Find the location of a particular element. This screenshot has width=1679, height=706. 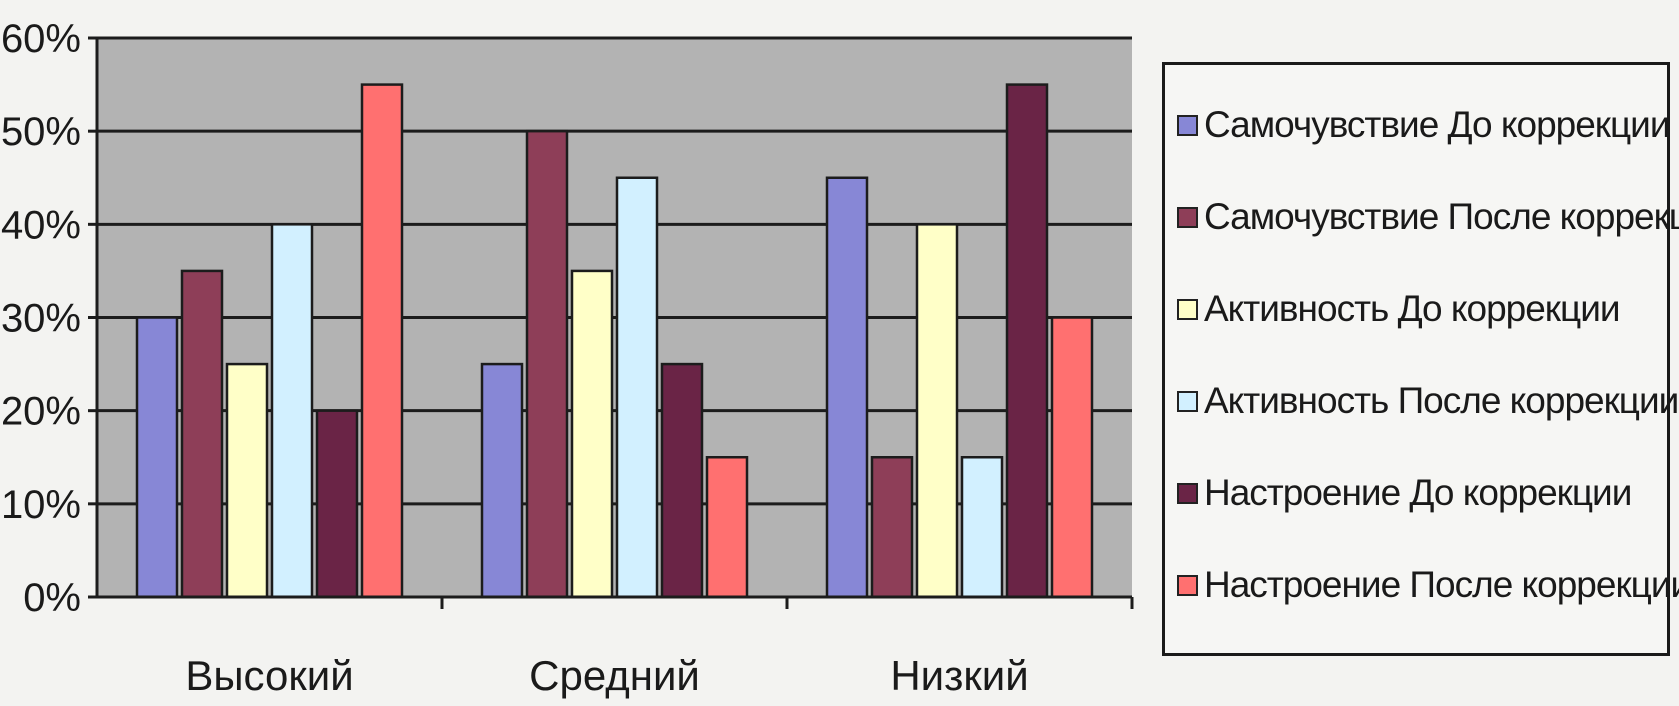

legend-label: Активность До коррекции is located at coordinates (1412, 308).